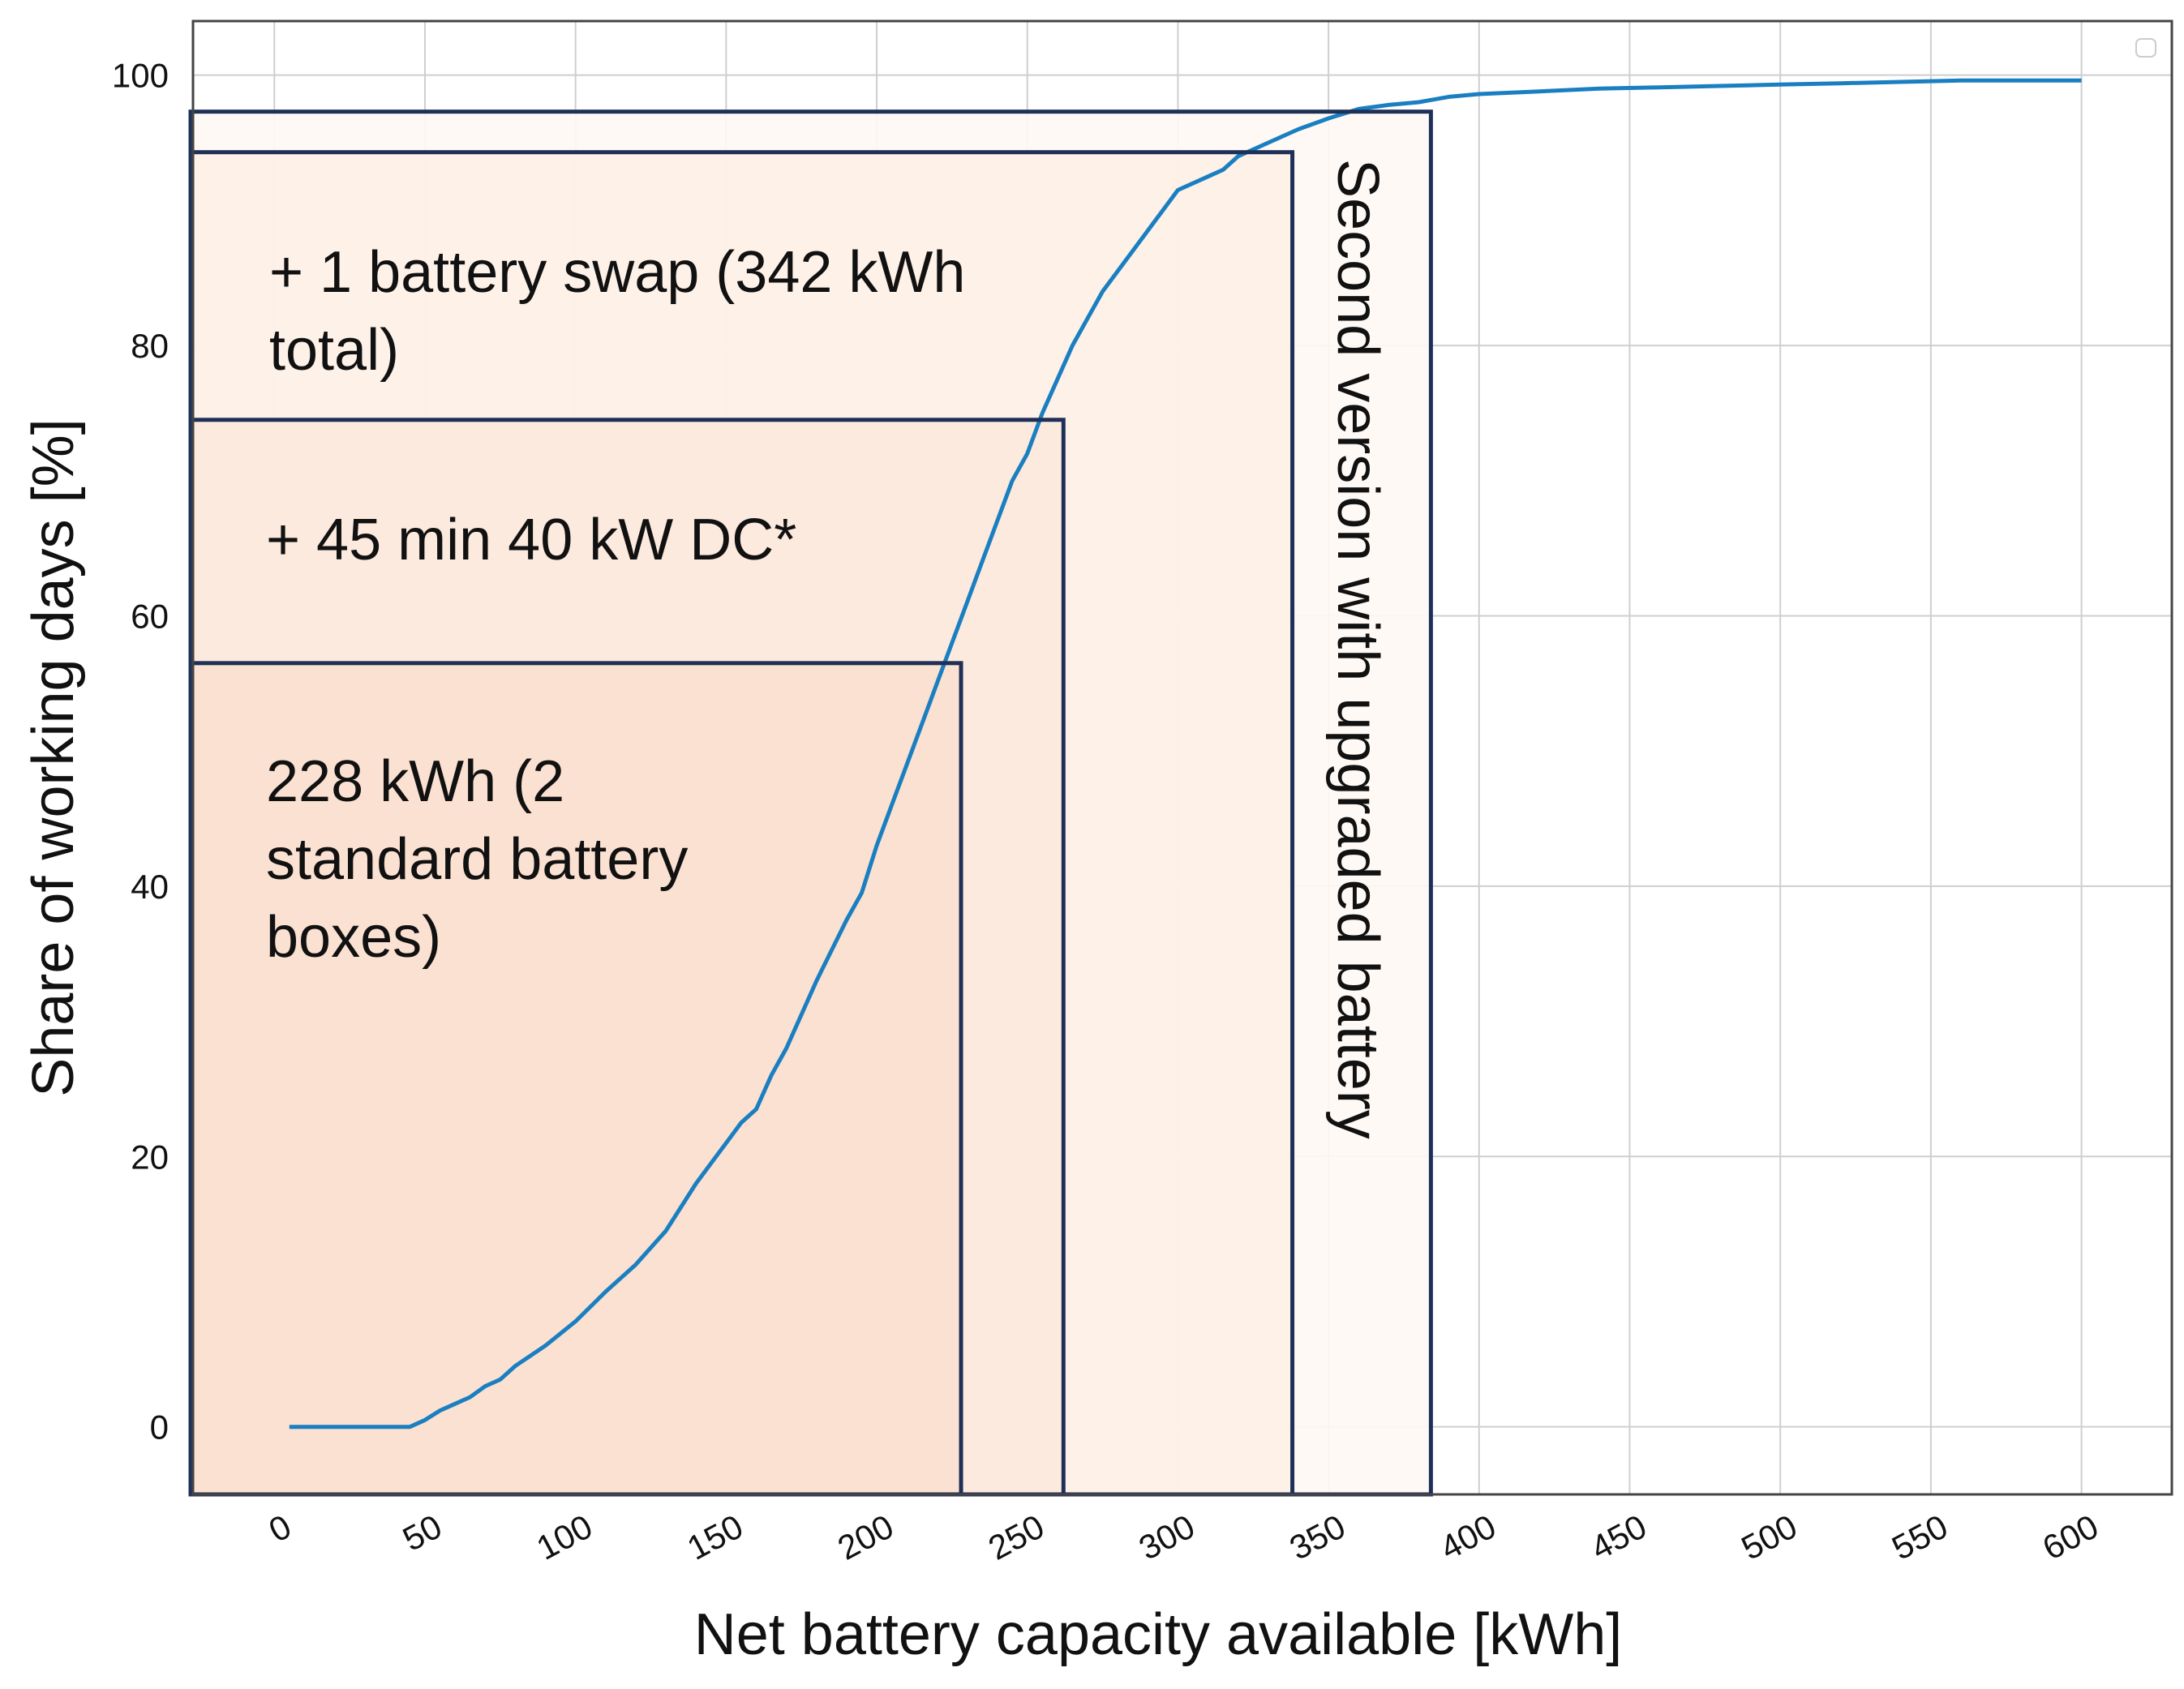 The width and height of the screenshot is (2184, 1689). Describe the element at coordinates (531, 540) in the screenshot. I see `annotation-label: + 45 min 40 kW DC*` at that location.